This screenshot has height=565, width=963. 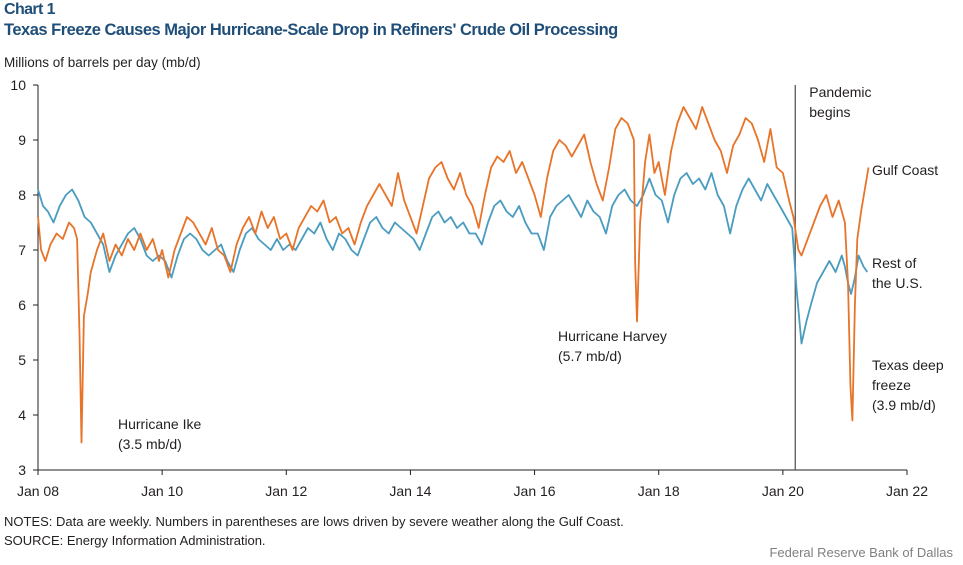 What do you see at coordinates (22, 305) in the screenshot?
I see `y-tick-label: 6` at bounding box center [22, 305].